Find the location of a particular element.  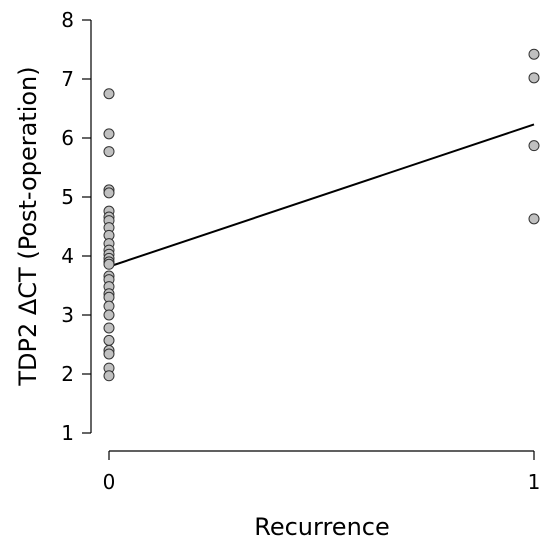

y-axis-title: TDP2 ΔCT (Post-operation) is located at coordinates (28, 226).